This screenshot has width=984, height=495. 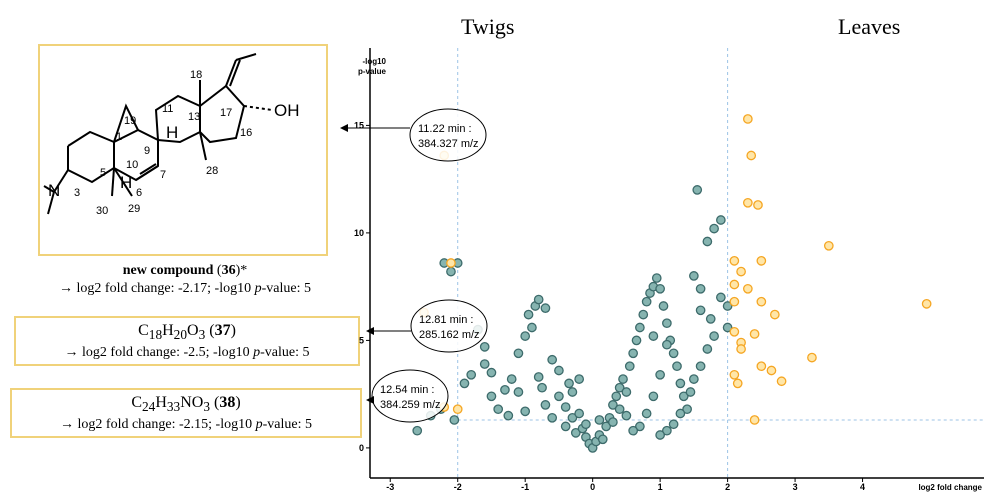 What do you see at coordinates (727, 487) in the screenshot?
I see `x-tick-label: 2` at bounding box center [727, 487].